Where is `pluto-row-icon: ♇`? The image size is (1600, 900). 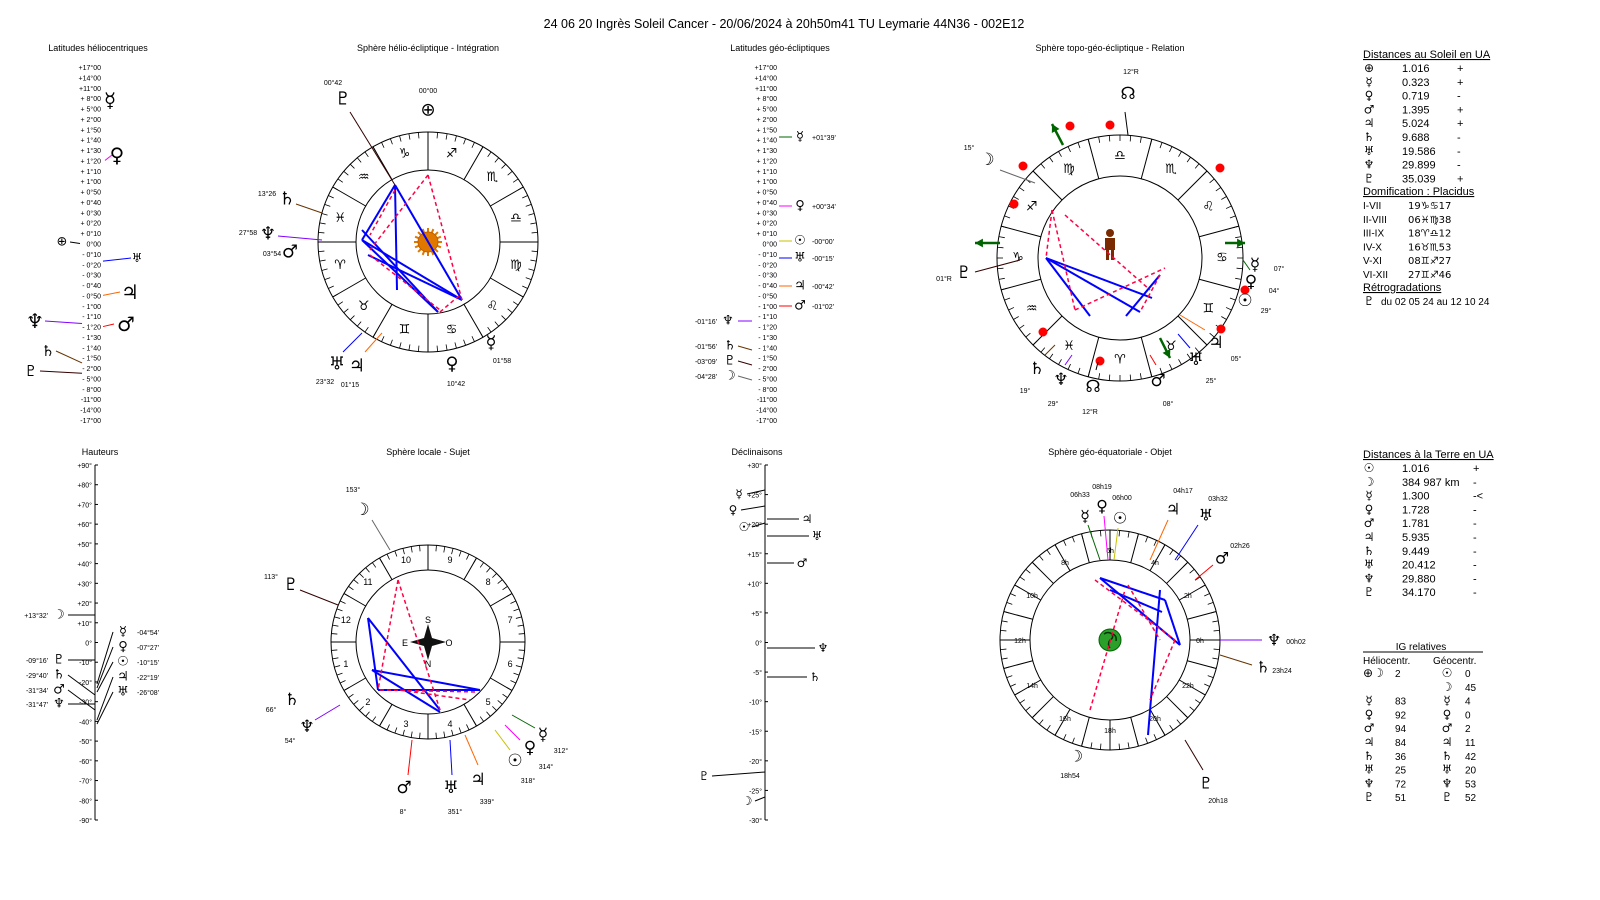 pluto-row-icon: ♇ is located at coordinates (1369, 178).